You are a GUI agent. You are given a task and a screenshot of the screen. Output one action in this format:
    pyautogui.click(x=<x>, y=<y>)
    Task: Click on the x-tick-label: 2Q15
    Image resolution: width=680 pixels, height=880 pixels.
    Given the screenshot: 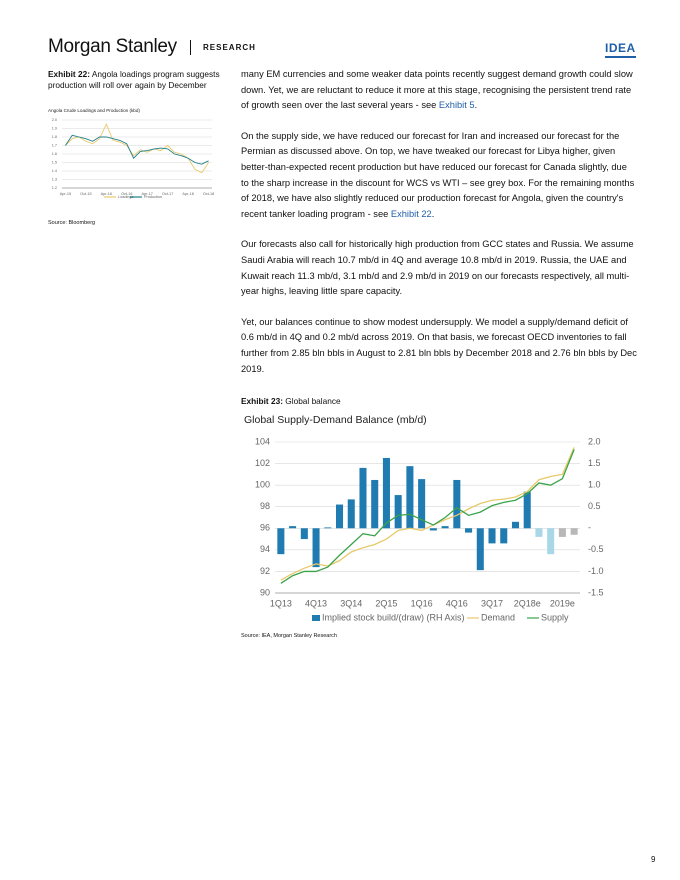 What is the action you would take?
    pyautogui.click(x=386, y=603)
    